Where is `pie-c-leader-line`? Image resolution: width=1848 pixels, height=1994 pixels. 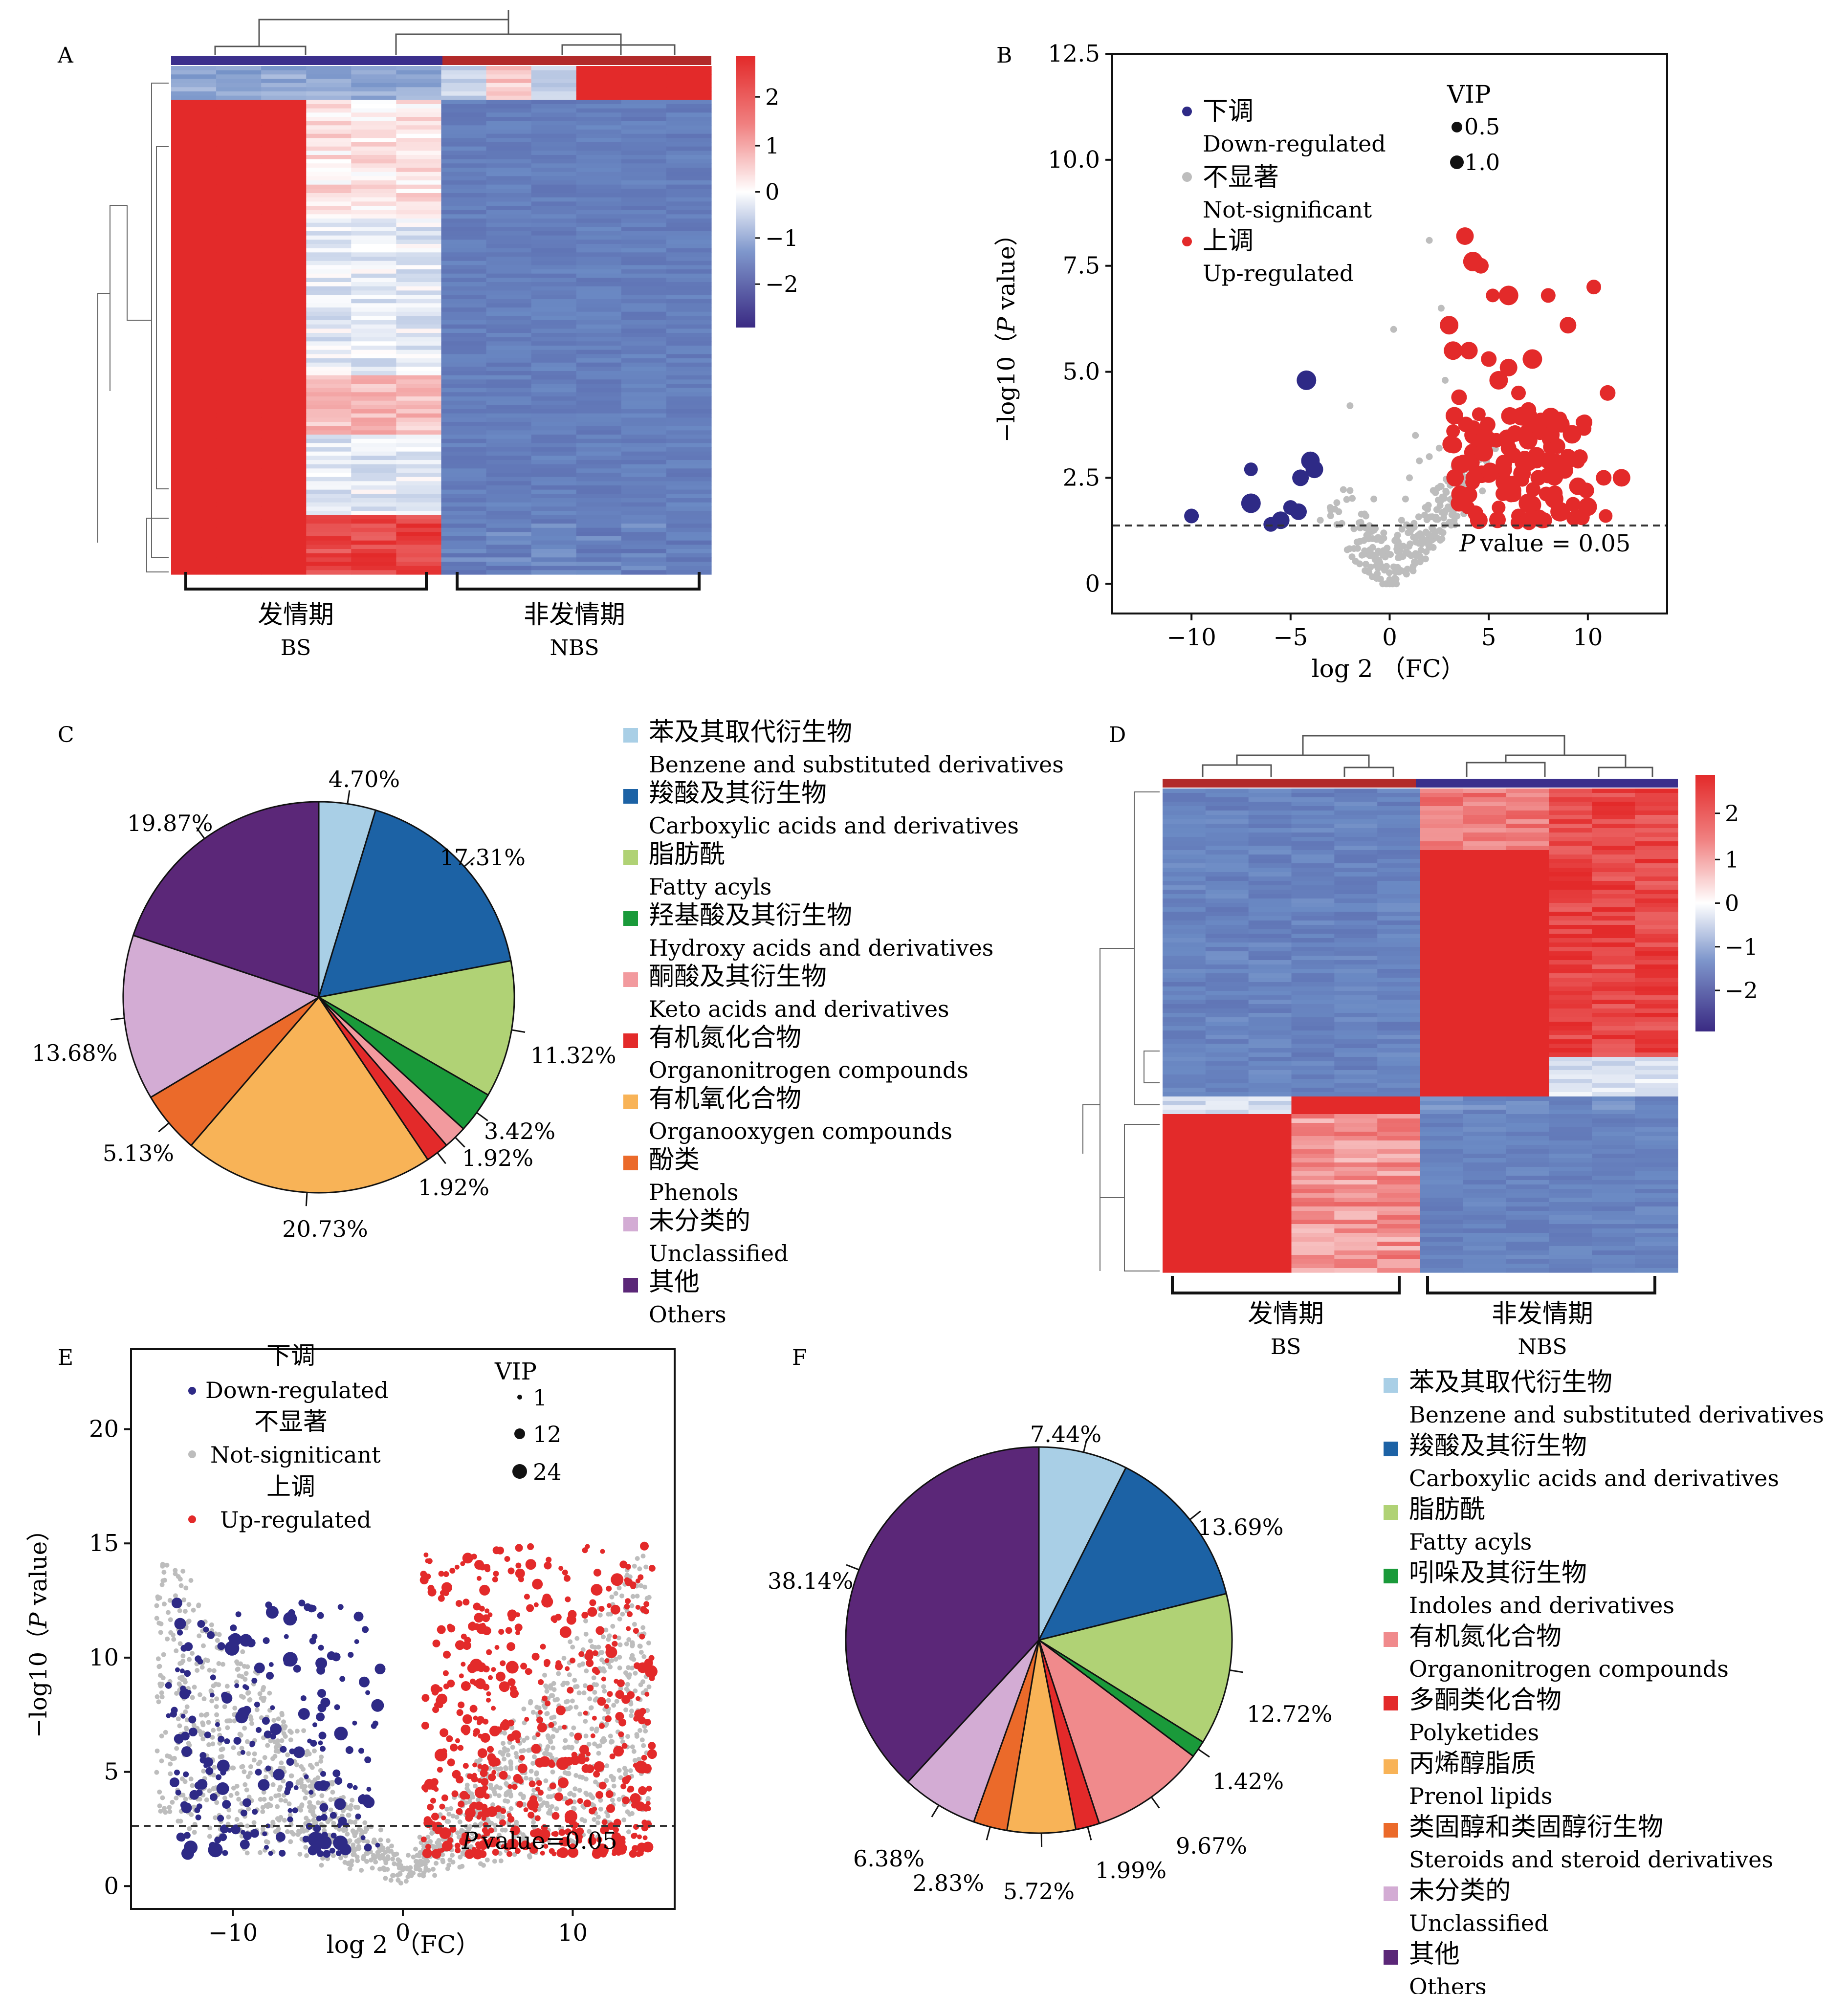 pie-c-leader-line is located at coordinates (460, 1143).